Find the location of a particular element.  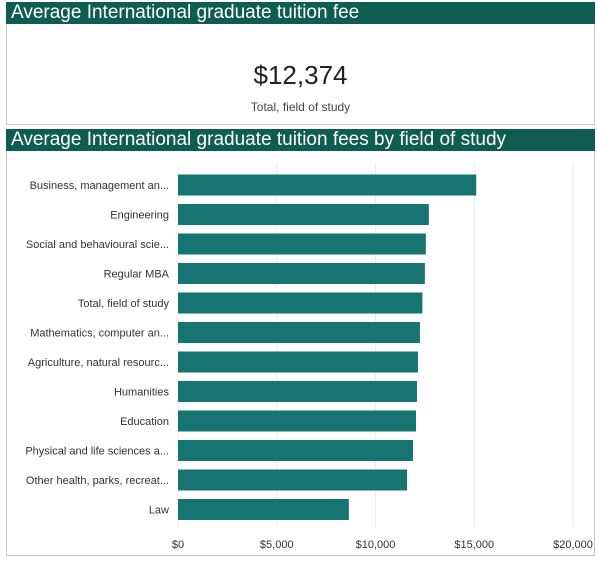

category-label: Law is located at coordinates (159, 511).